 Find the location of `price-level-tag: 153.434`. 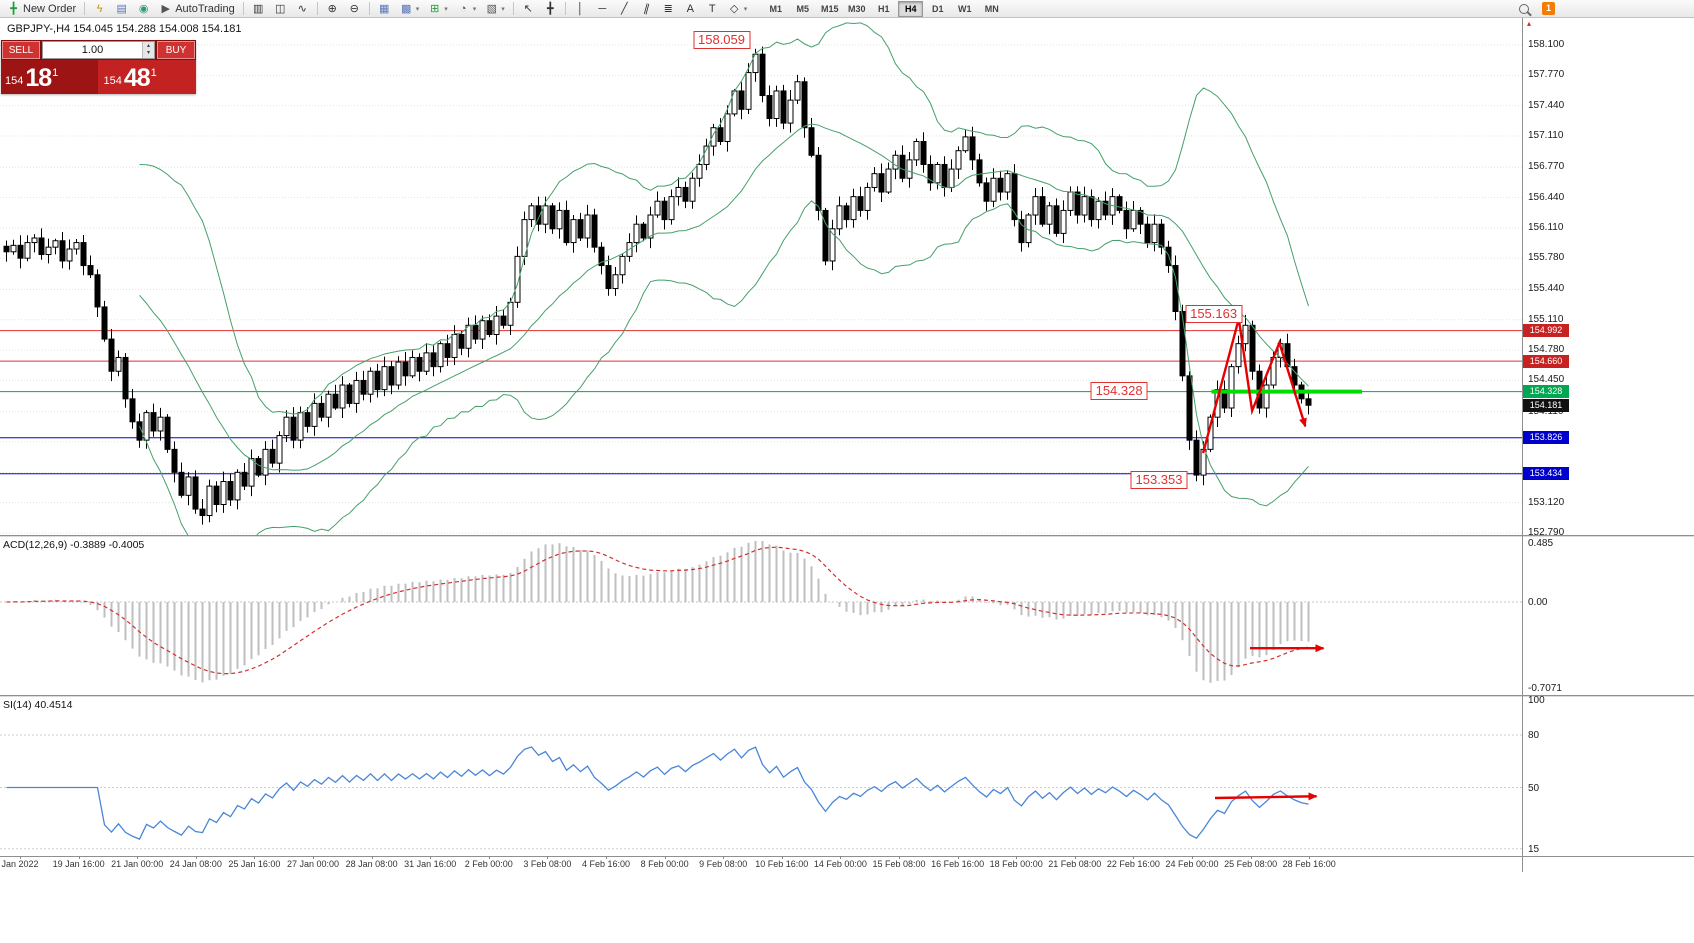

price-level-tag: 153.434 is located at coordinates (1546, 474).